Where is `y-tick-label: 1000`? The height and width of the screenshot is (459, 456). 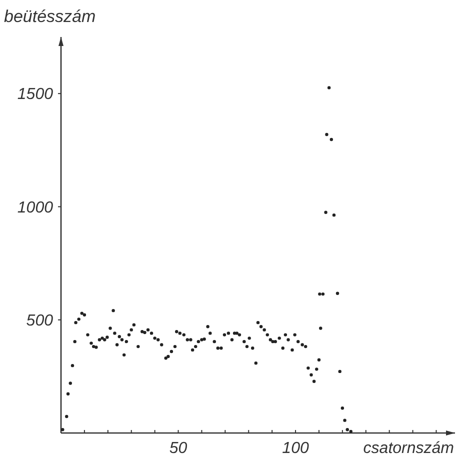 y-tick-label: 1000 is located at coordinates (35, 207).